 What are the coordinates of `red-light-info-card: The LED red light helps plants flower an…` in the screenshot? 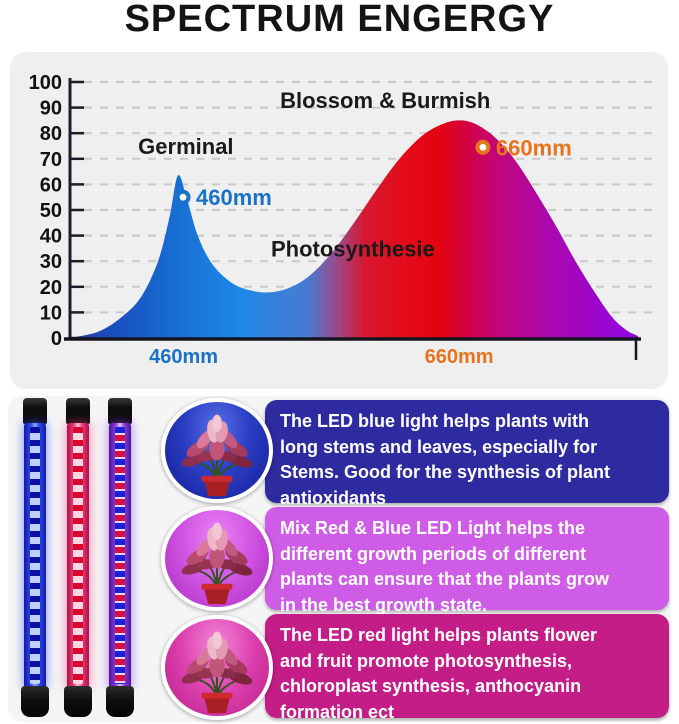 It's located at (467, 668).